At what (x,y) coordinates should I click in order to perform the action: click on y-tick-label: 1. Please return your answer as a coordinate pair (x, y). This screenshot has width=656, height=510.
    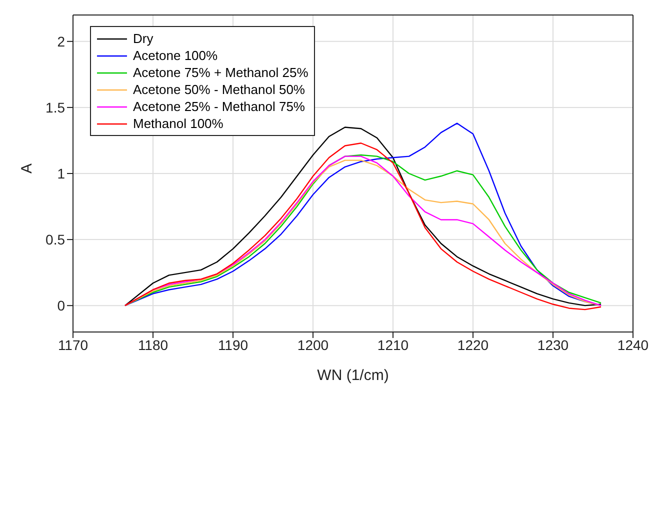
    Looking at the image, I should click on (61, 173).